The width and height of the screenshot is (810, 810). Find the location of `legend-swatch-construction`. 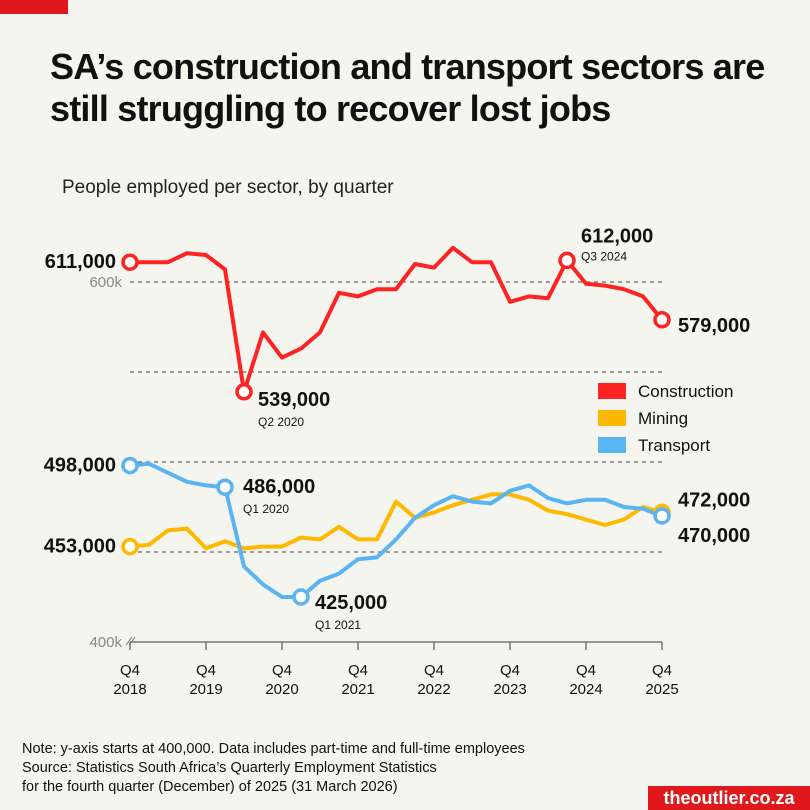

legend-swatch-construction is located at coordinates (612, 391).